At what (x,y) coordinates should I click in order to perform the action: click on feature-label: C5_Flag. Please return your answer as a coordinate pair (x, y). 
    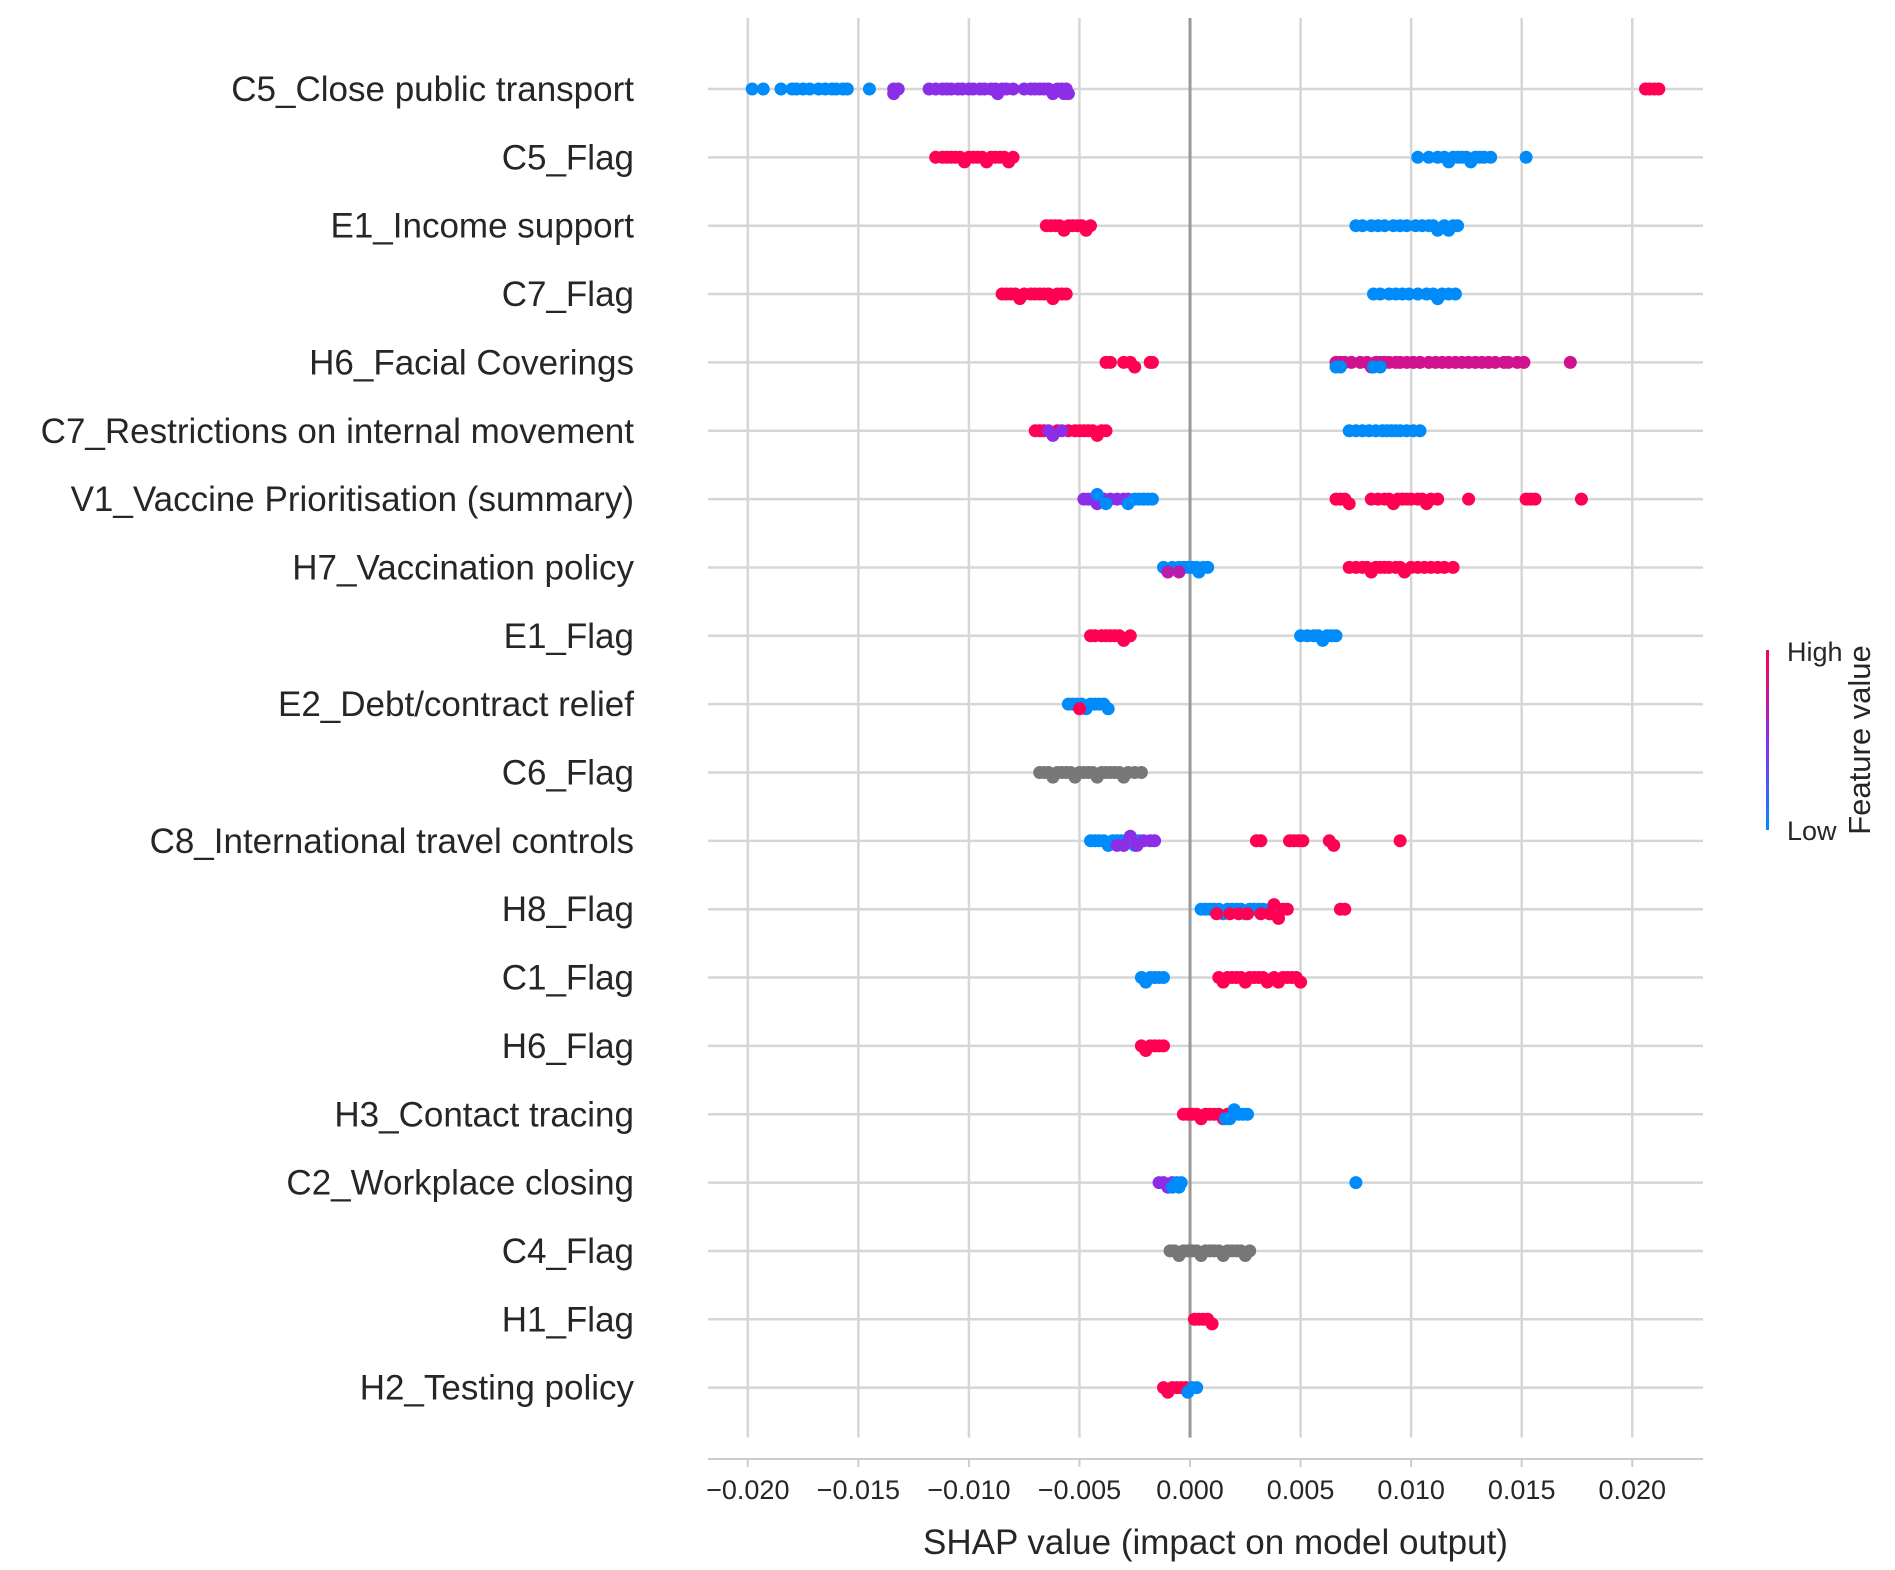
    Looking at the image, I should click on (568, 157).